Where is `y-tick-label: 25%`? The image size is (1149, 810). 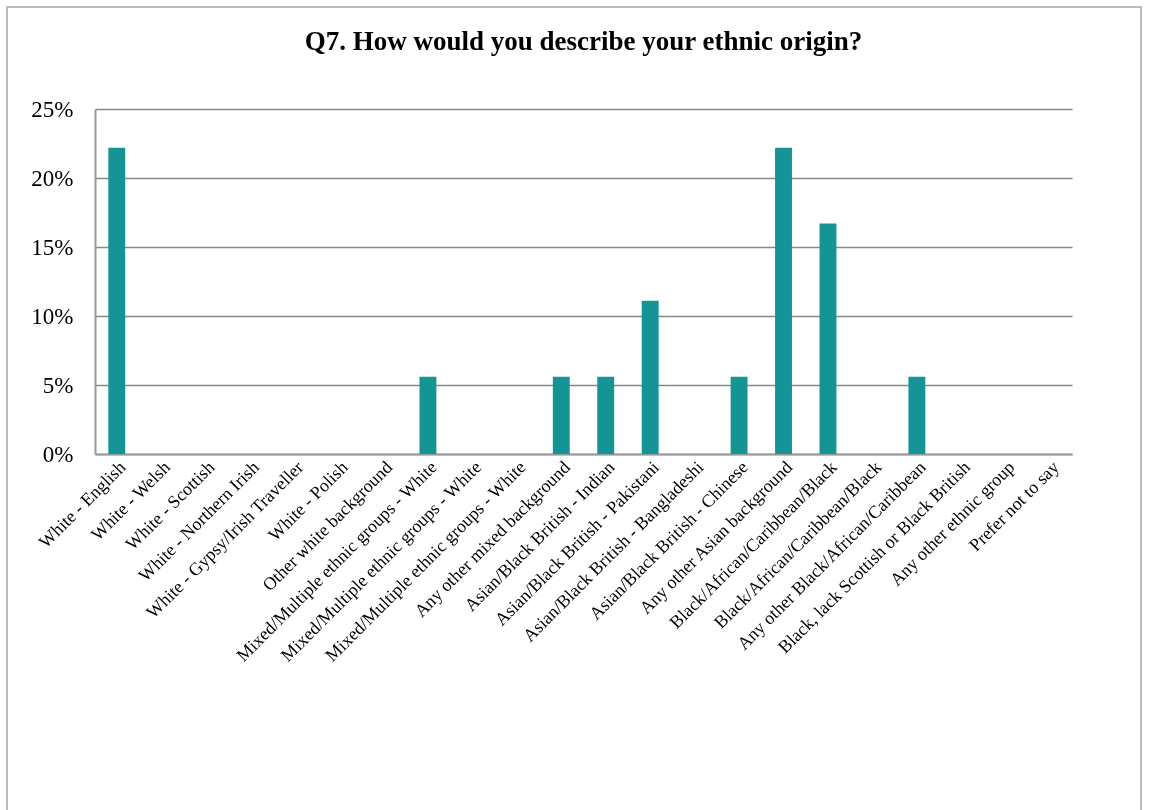 y-tick-label: 25% is located at coordinates (52, 109).